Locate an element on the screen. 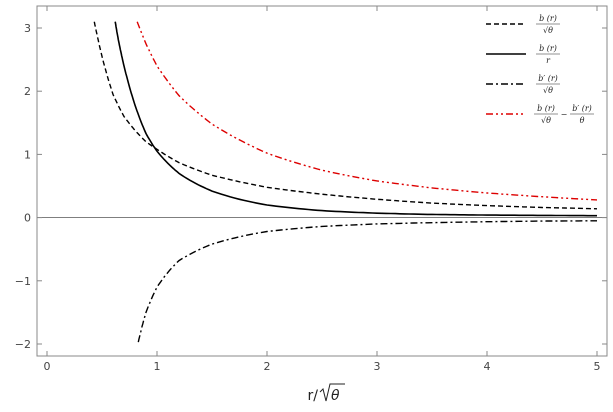 The image size is (613, 412). legend: b (r)√θb (r)rb′ (r)√θb (r)√θ−b′ (r)θ is located at coordinates (540, 69).